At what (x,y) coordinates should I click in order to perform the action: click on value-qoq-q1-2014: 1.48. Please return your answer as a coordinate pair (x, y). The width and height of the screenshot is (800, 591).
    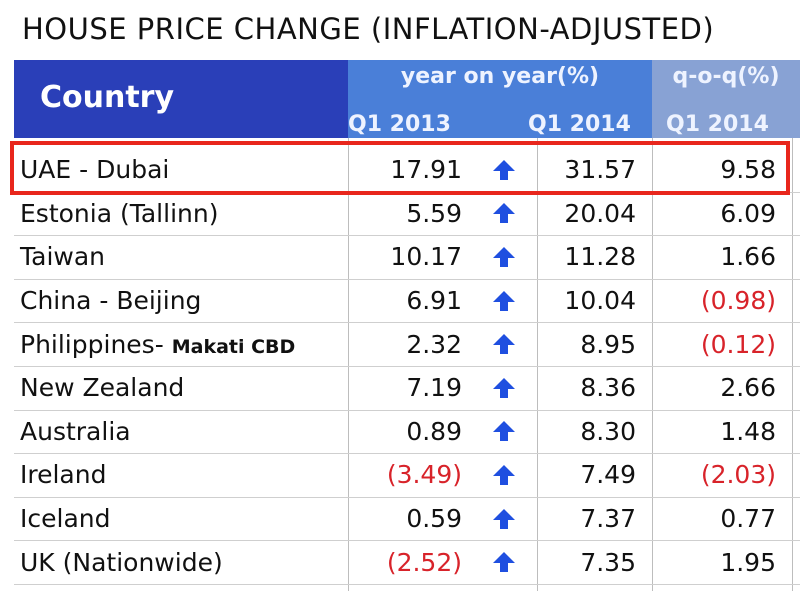
    Looking at the image, I should click on (748, 431).